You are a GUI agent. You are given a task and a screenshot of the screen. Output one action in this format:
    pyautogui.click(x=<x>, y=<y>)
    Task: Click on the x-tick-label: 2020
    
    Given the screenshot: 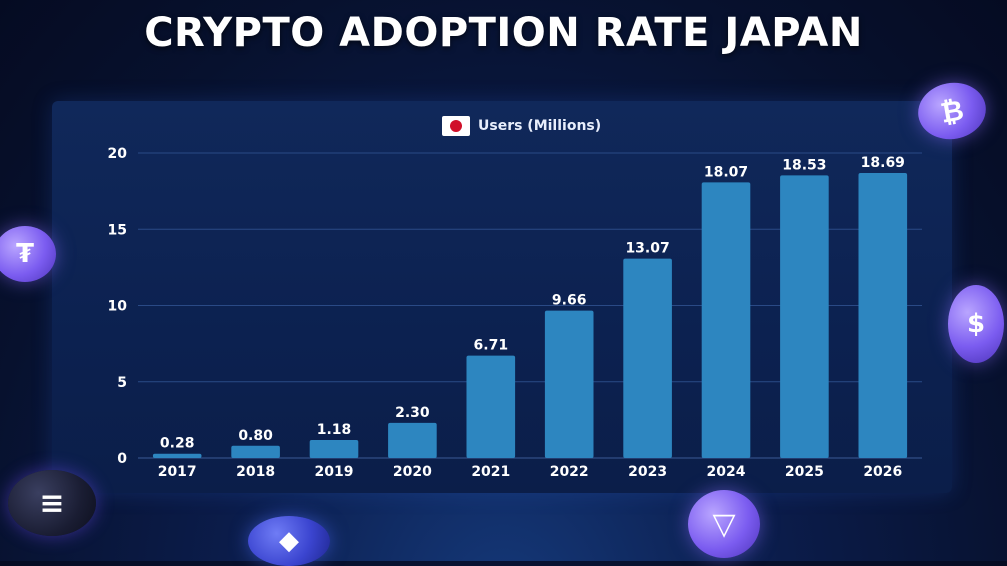 What is the action you would take?
    pyautogui.click(x=412, y=472)
    